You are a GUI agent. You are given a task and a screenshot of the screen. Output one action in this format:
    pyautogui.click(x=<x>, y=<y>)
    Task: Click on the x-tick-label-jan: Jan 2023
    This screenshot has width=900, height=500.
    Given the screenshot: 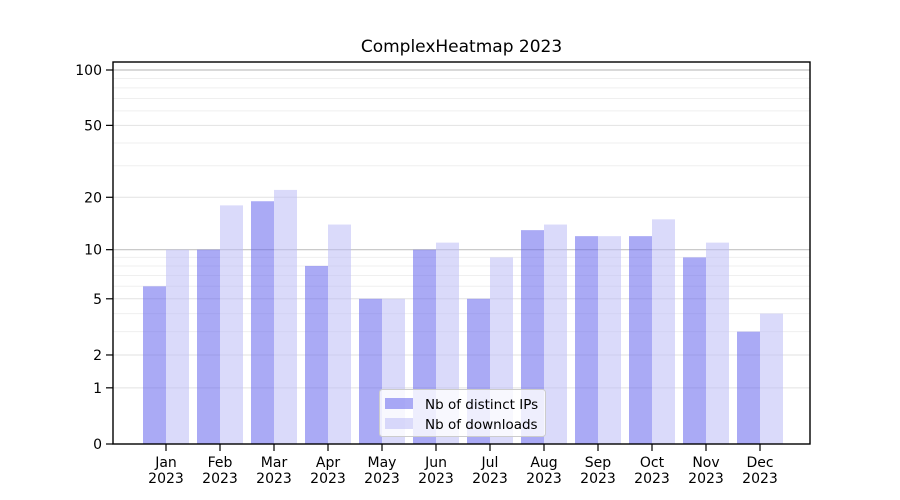 What is the action you would take?
    pyautogui.click(x=166, y=471)
    